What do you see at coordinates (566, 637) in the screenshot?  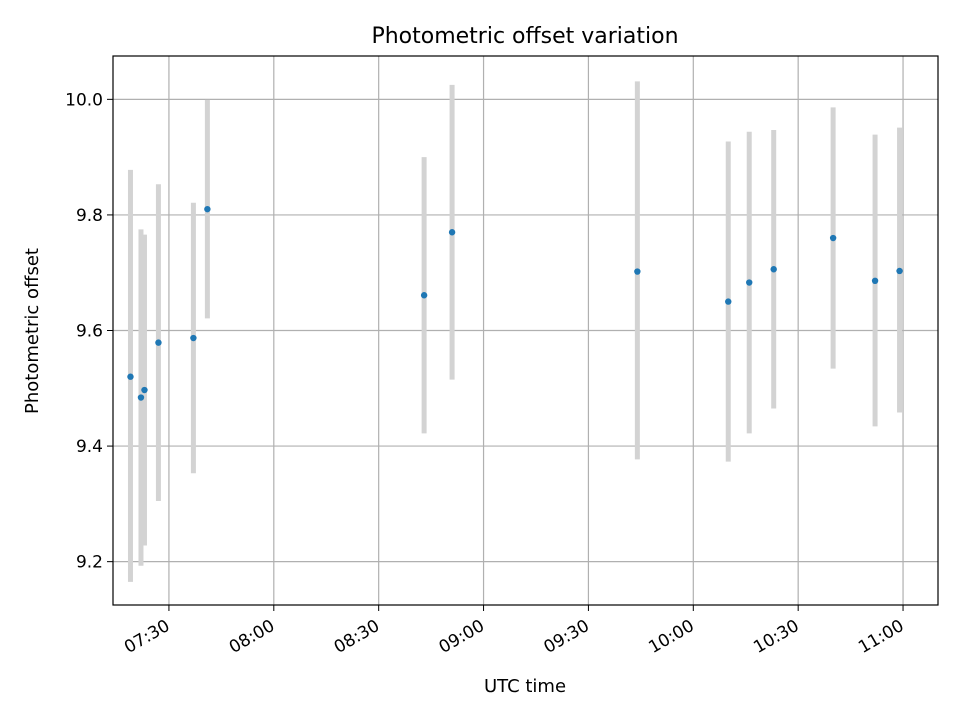 I see `x-tick-label: 09:30` at bounding box center [566, 637].